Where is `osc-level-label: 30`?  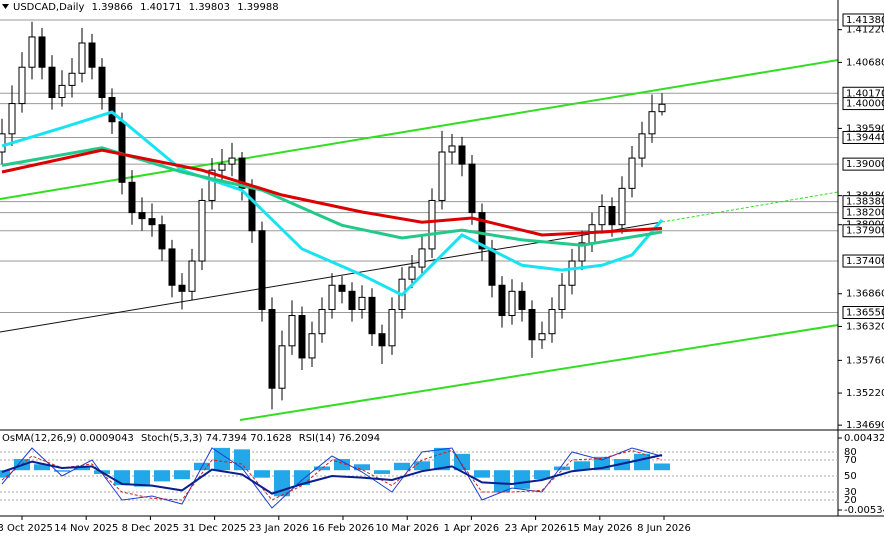 osc-level-label: 30 is located at coordinates (850, 492).